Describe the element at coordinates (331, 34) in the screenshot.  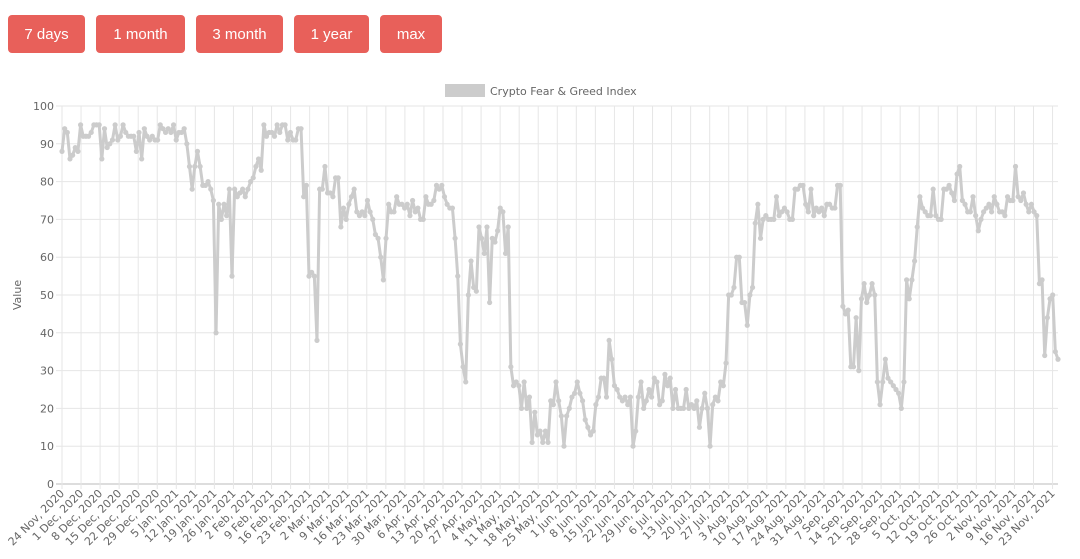
I see `range-1-year-button: 1 year` at that location.